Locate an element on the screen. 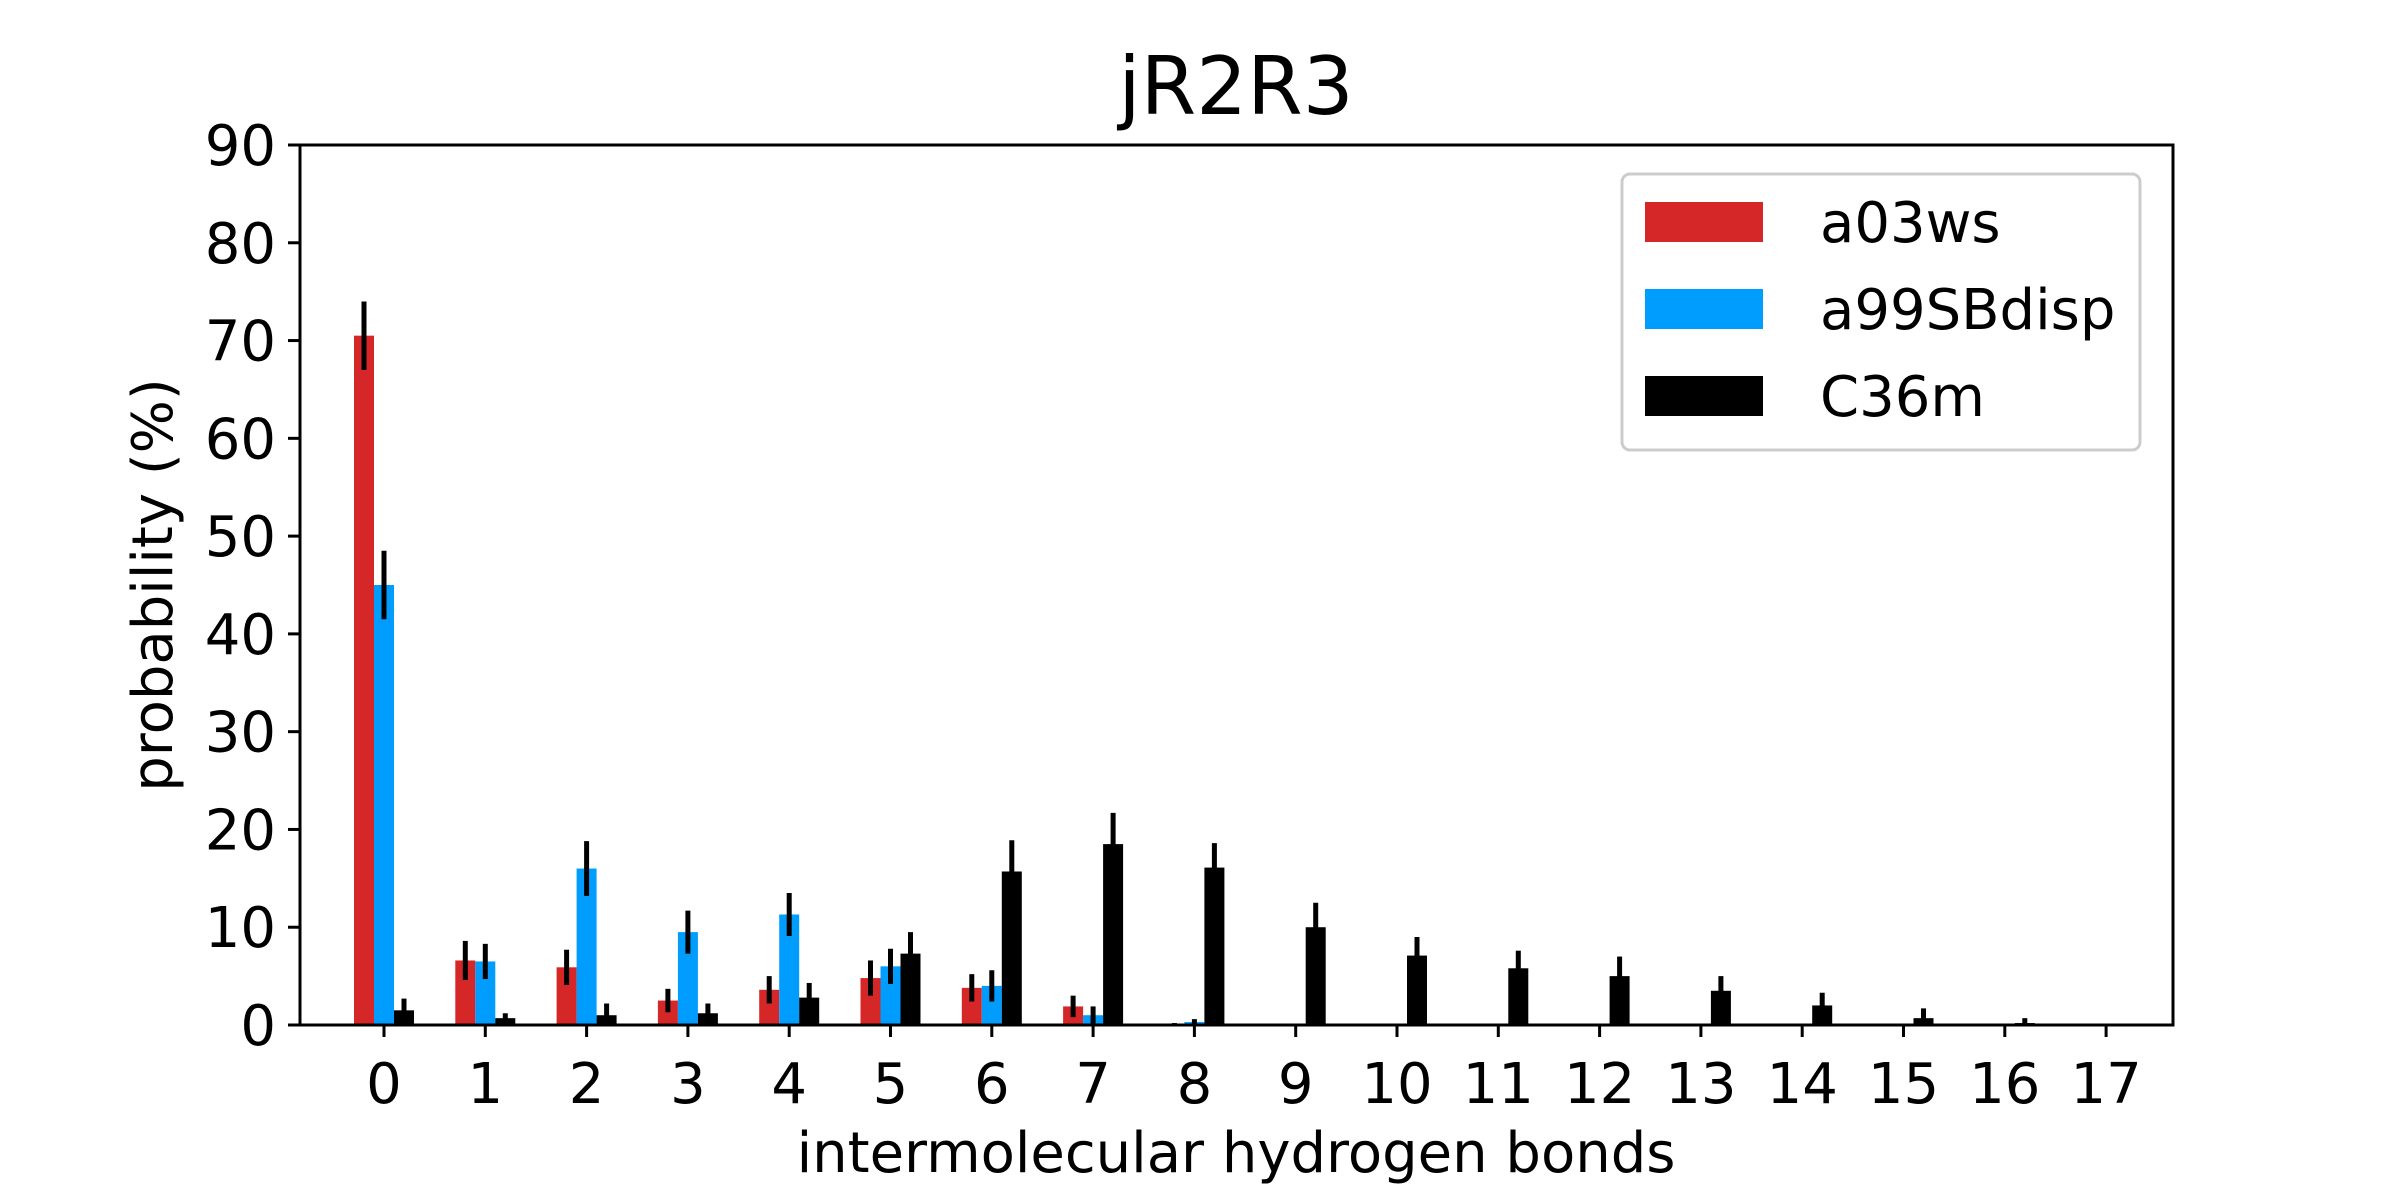 The height and width of the screenshot is (1200, 2400). y-tick-label-90: 90 is located at coordinates (240, 146).